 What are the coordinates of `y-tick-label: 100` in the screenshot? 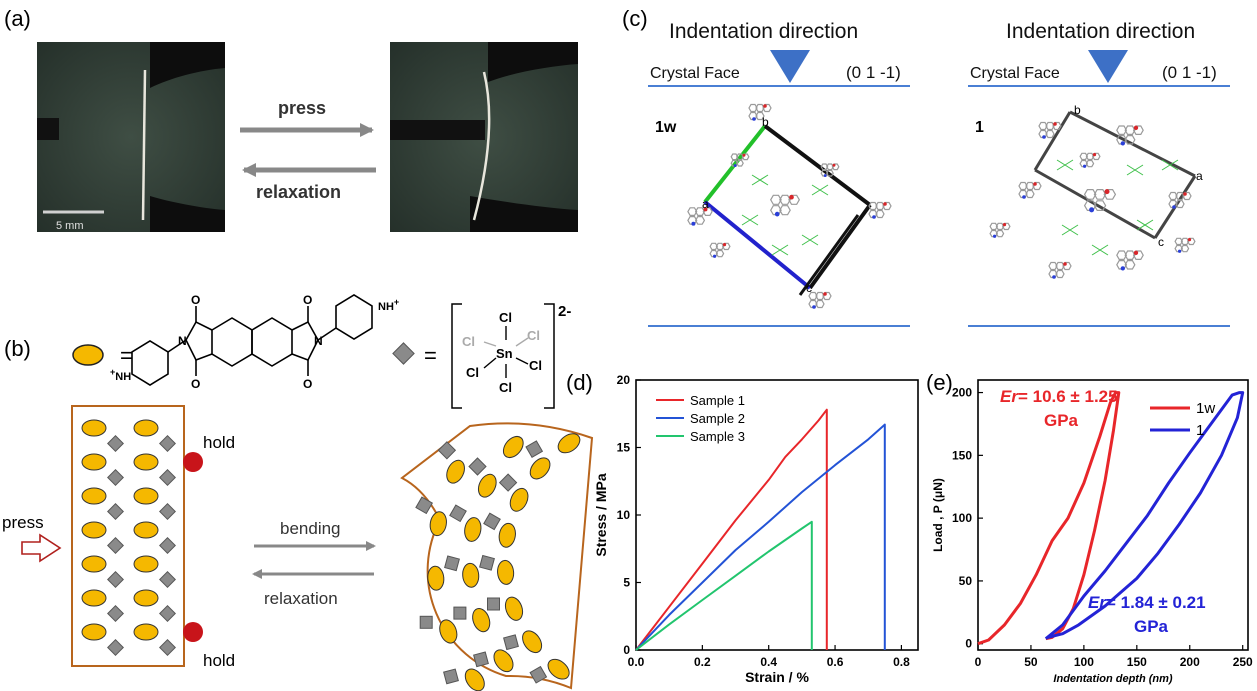 It's located at (962, 518).